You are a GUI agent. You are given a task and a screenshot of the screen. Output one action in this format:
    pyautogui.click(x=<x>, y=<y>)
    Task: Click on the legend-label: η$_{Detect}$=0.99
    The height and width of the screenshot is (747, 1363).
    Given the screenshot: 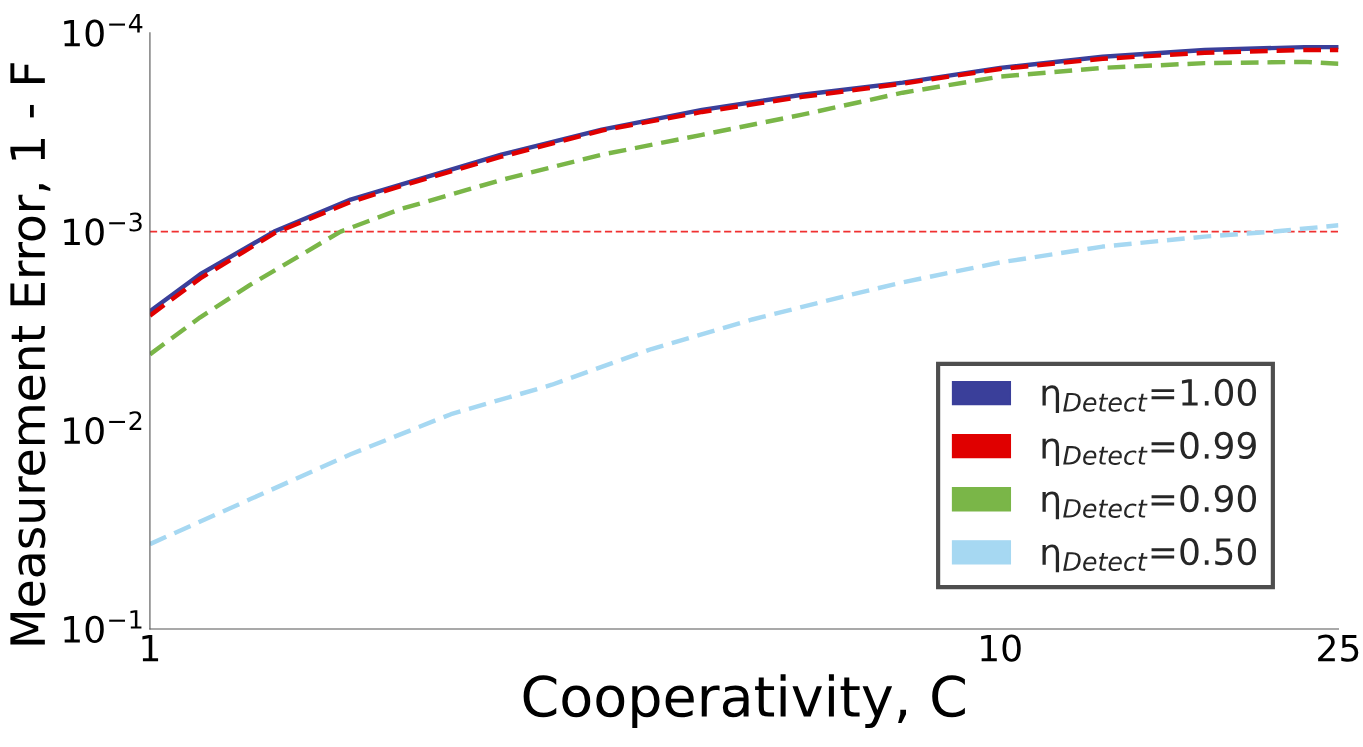 What is the action you would take?
    pyautogui.click(x=1149, y=449)
    